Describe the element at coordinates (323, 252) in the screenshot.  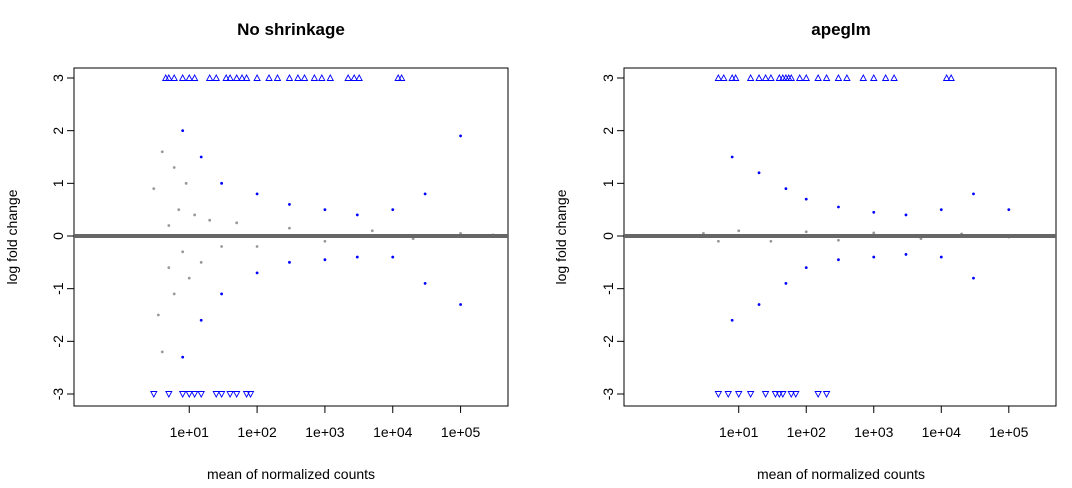
I see `series-not-significant` at that location.